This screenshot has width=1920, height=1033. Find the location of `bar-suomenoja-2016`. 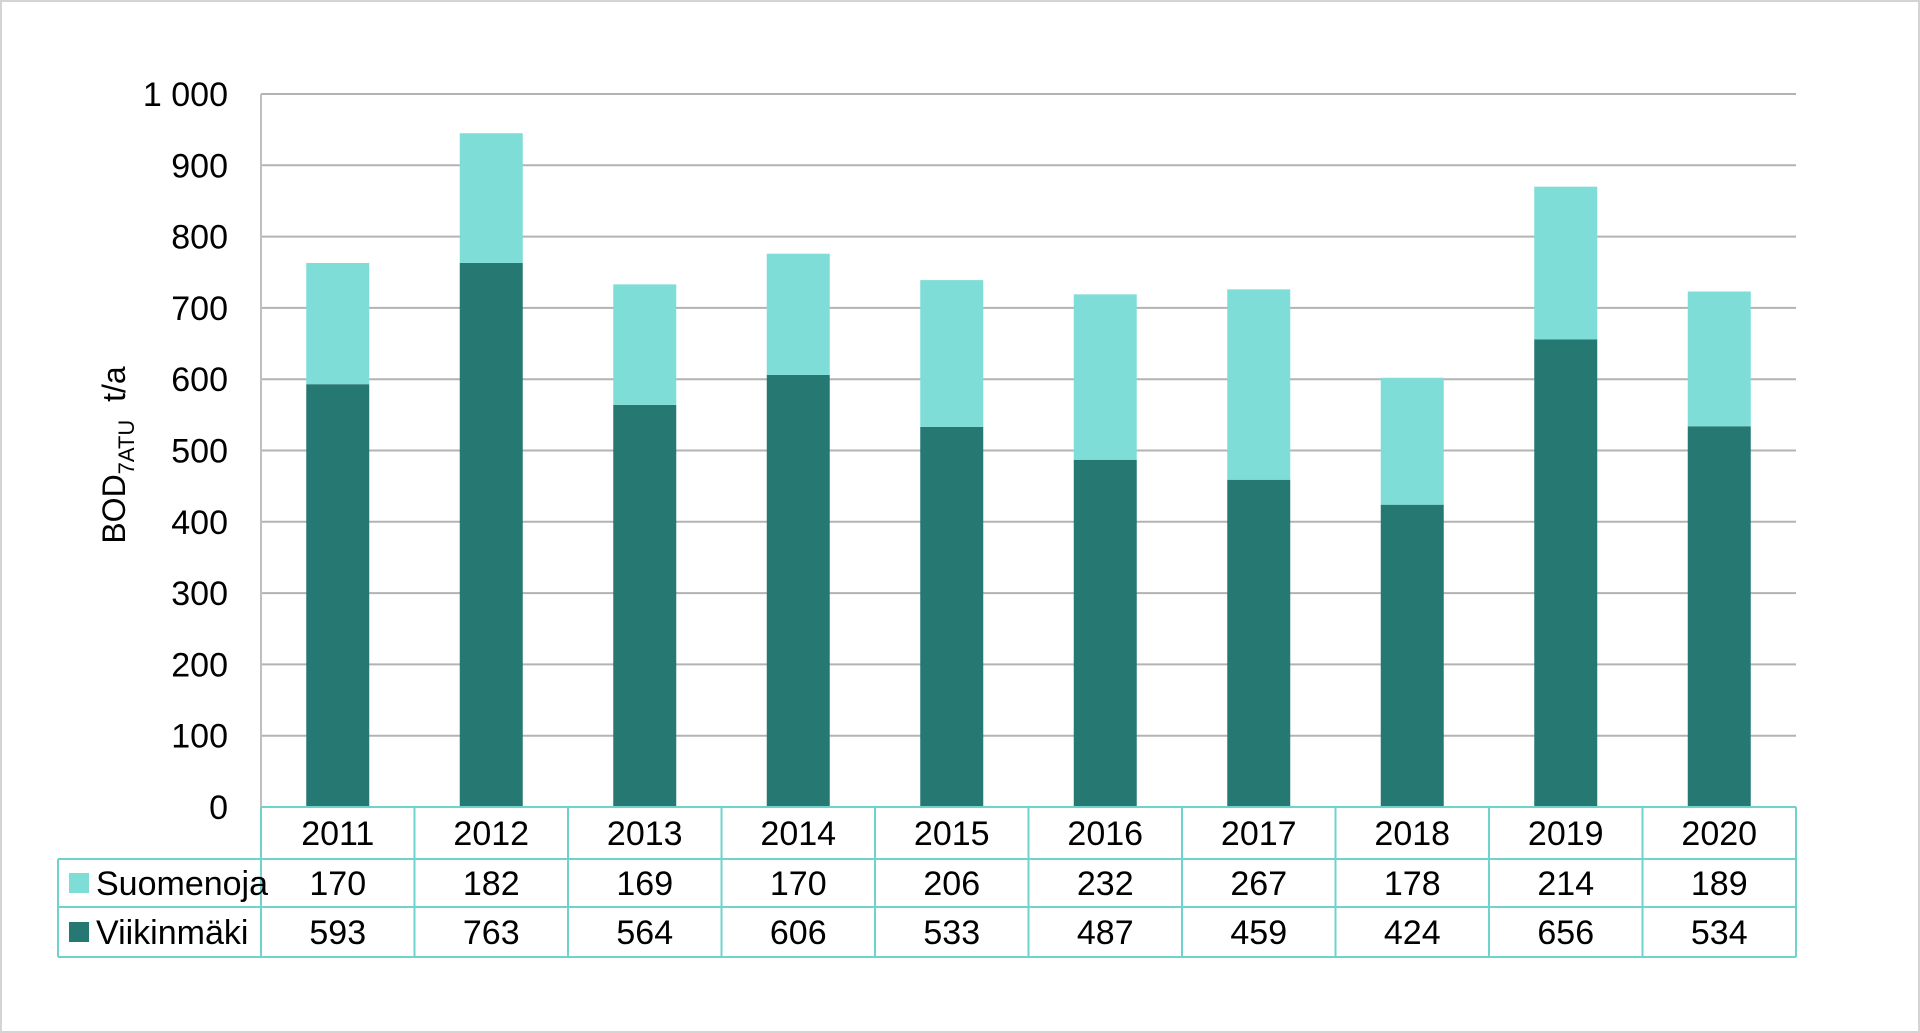

bar-suomenoja-2016 is located at coordinates (1105, 377).